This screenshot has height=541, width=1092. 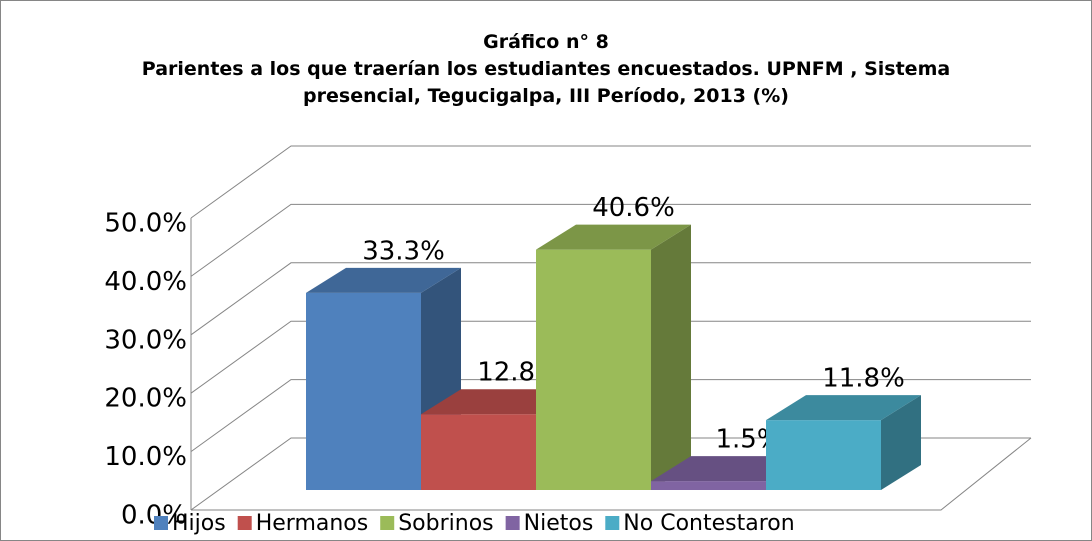 I want to click on y-tick-label: 40.0%, so click(x=145, y=282).